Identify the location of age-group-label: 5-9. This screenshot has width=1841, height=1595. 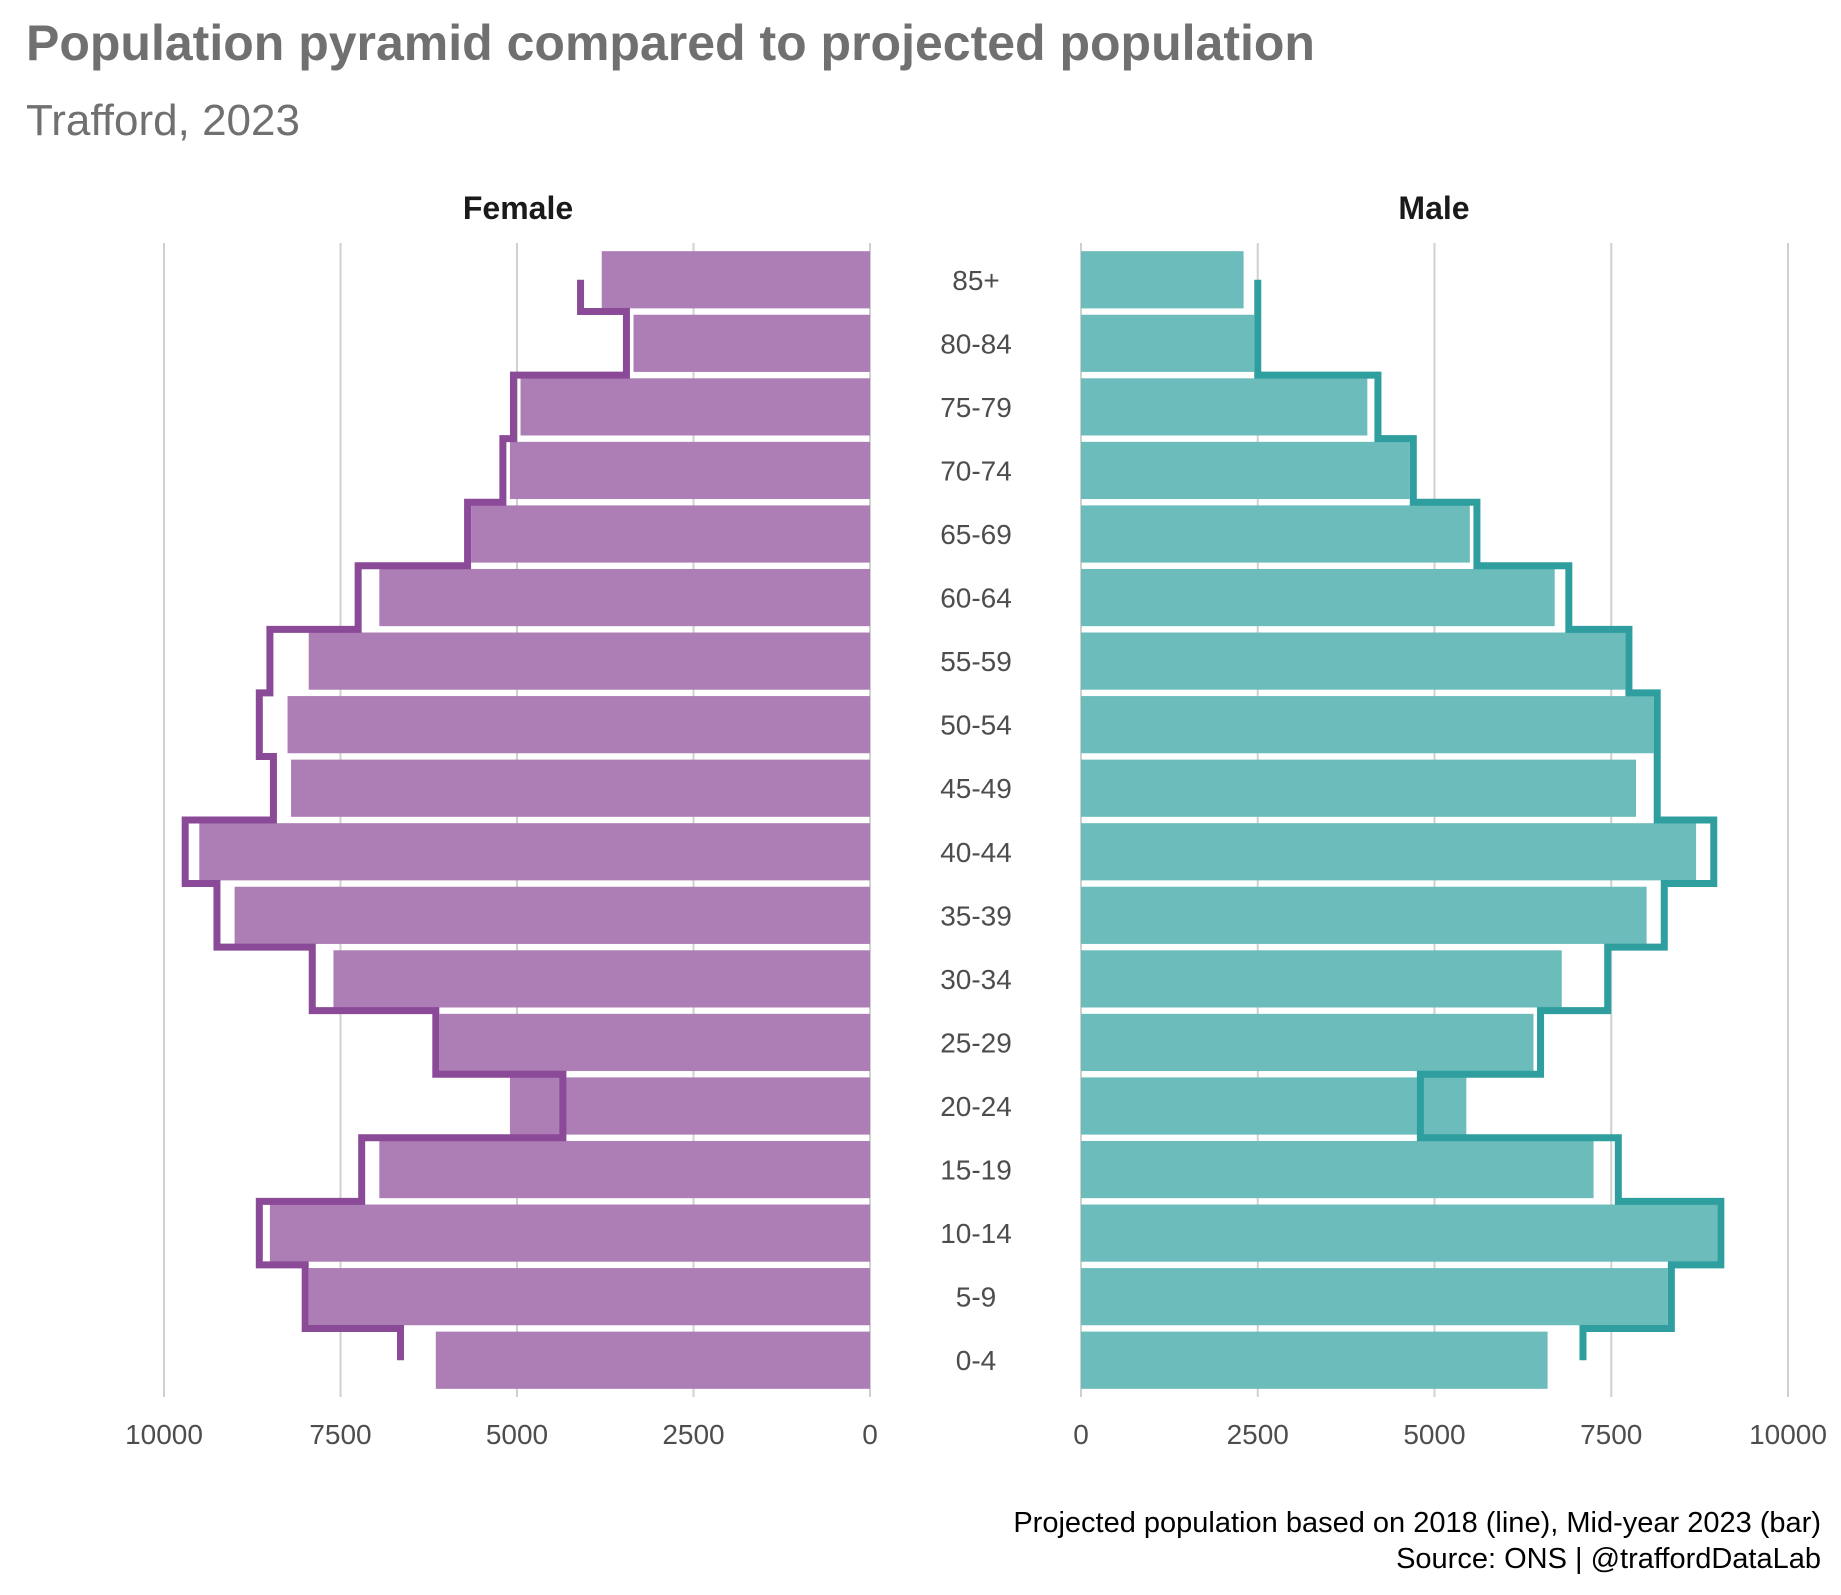
(976, 1297).